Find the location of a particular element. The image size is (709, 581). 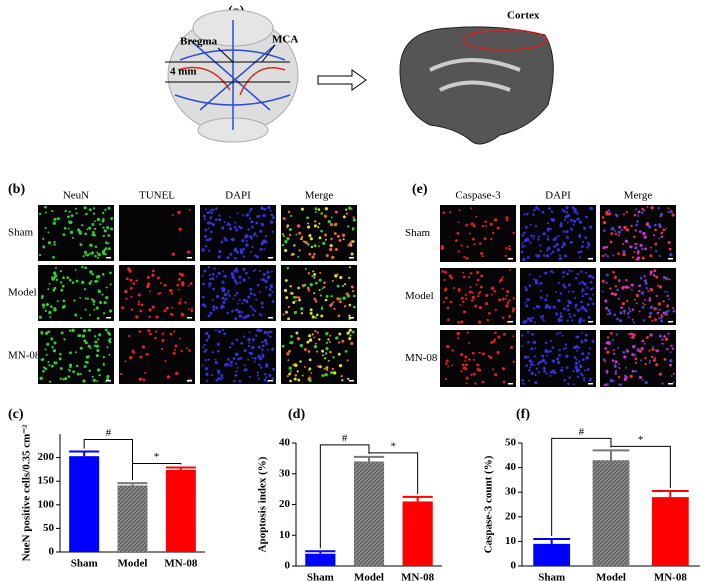

bar is located at coordinates (611, 513).